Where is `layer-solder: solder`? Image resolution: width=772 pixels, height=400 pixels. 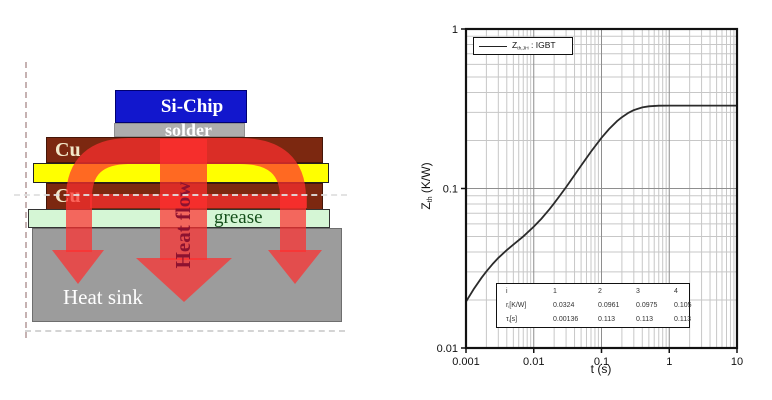 layer-solder: solder is located at coordinates (179, 130).